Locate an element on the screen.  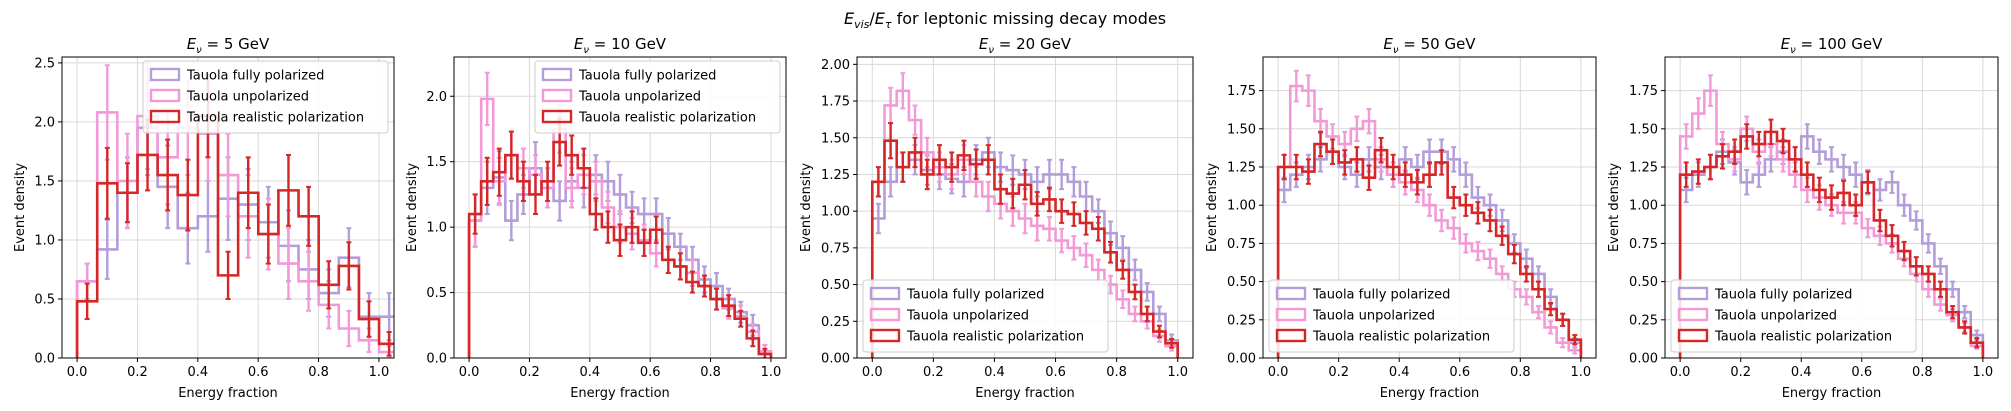
x-tick-label: 1.0 is located at coordinates (1177, 372).